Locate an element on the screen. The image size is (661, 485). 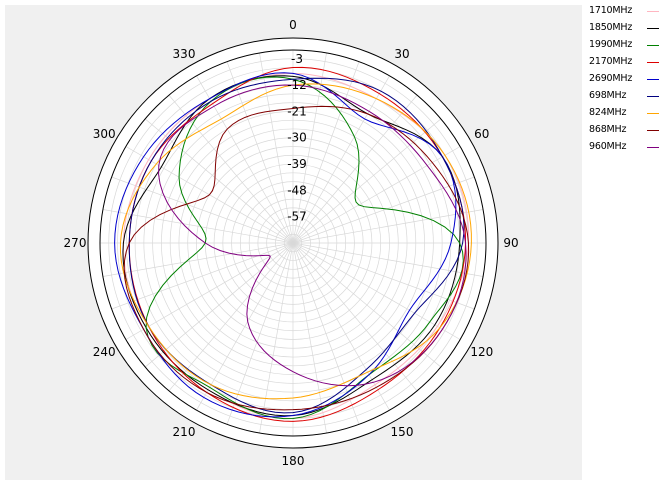
legend-item: 1710MHz is located at coordinates (624, 11).